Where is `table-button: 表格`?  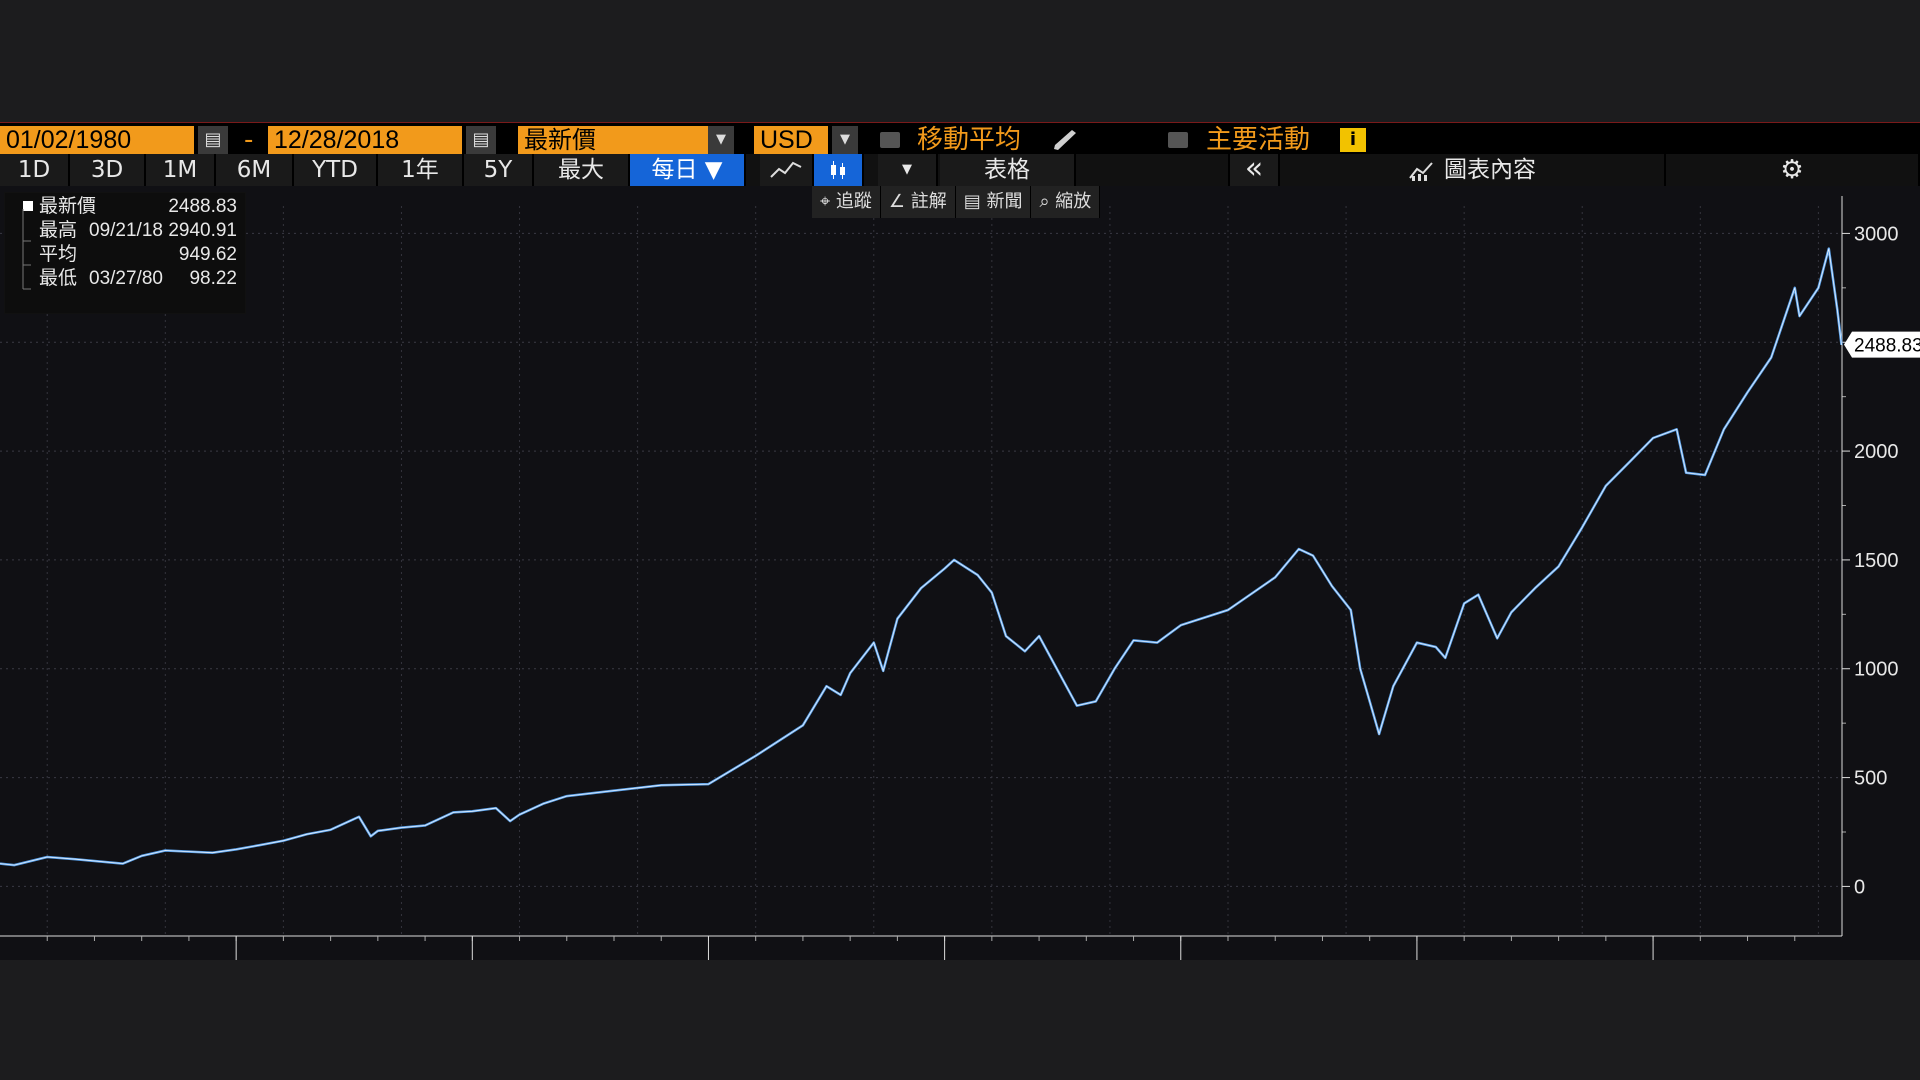 table-button: 表格 is located at coordinates (1008, 170).